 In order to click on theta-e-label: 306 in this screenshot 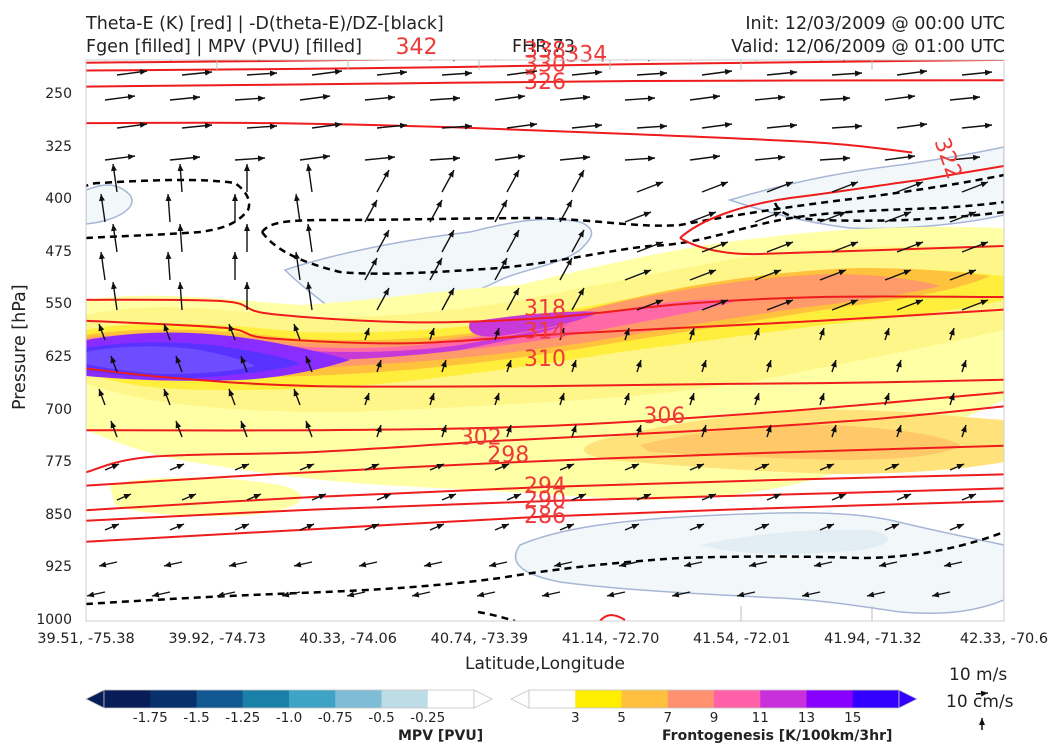, I will do `click(664, 416)`.